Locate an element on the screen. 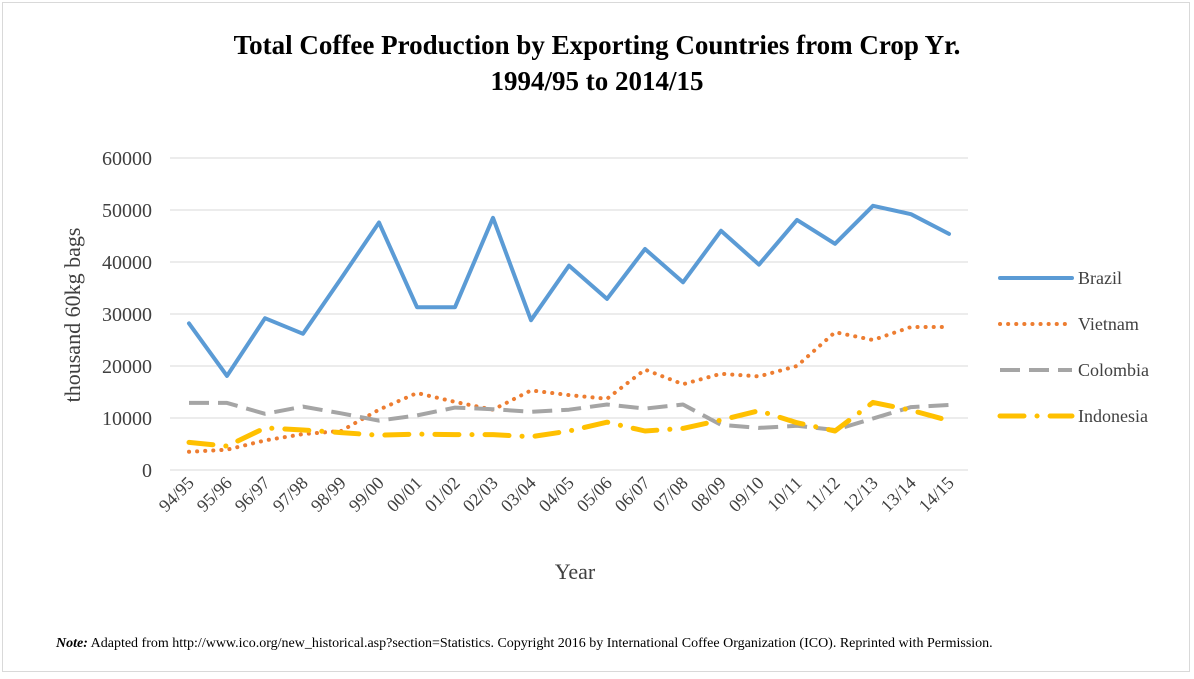 This screenshot has width=1194, height=679. y-tick-label: 60000 is located at coordinates (127, 159).